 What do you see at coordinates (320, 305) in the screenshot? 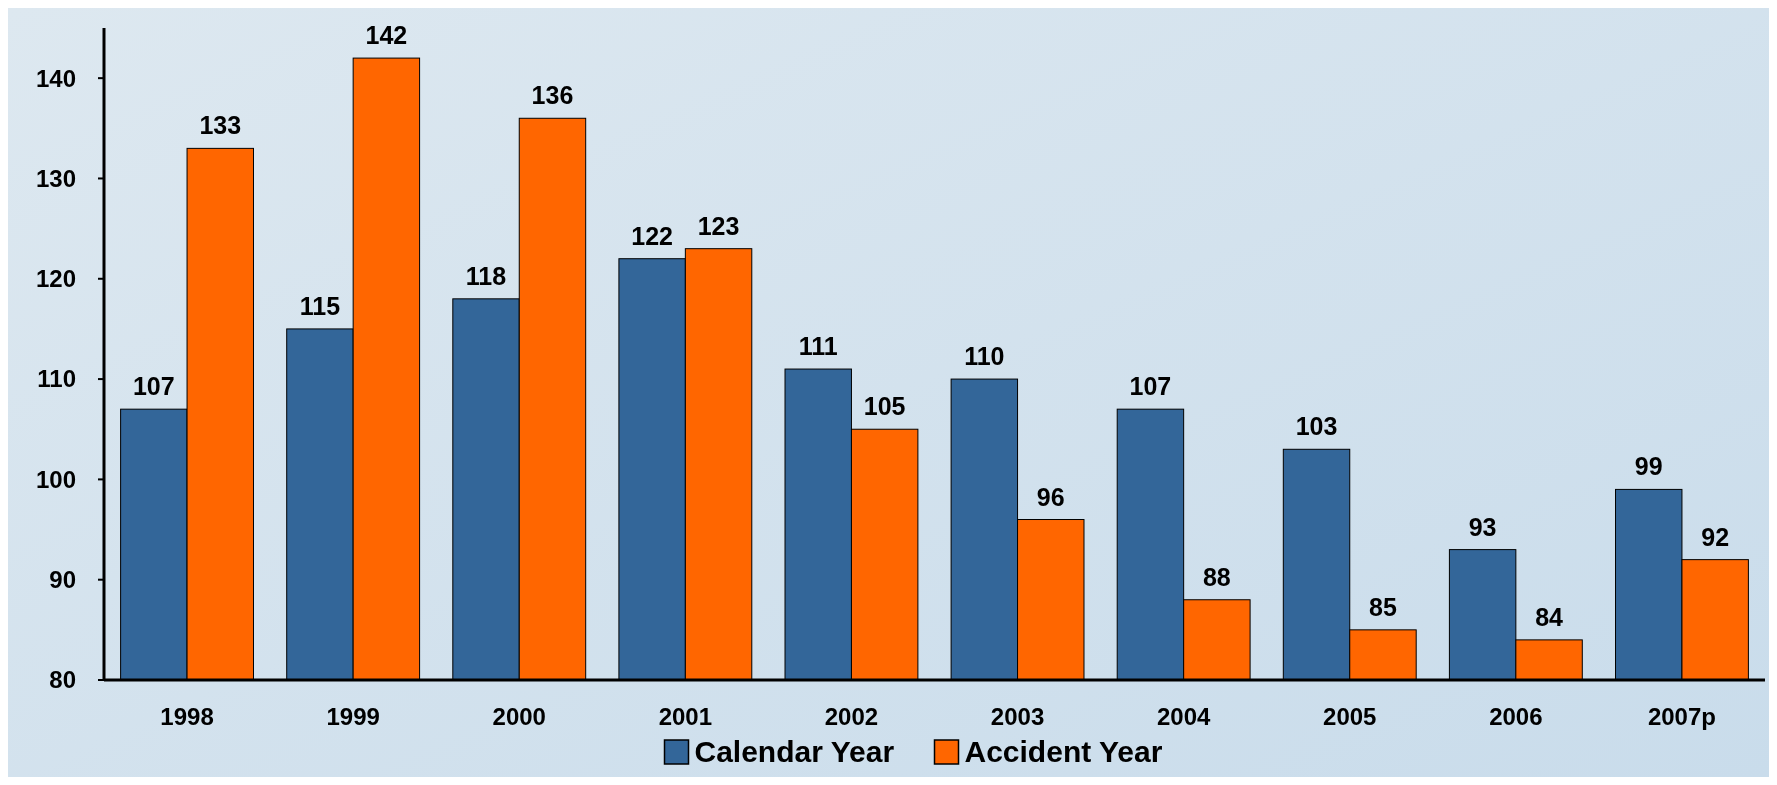
I see `data-label: 115` at bounding box center [320, 305].